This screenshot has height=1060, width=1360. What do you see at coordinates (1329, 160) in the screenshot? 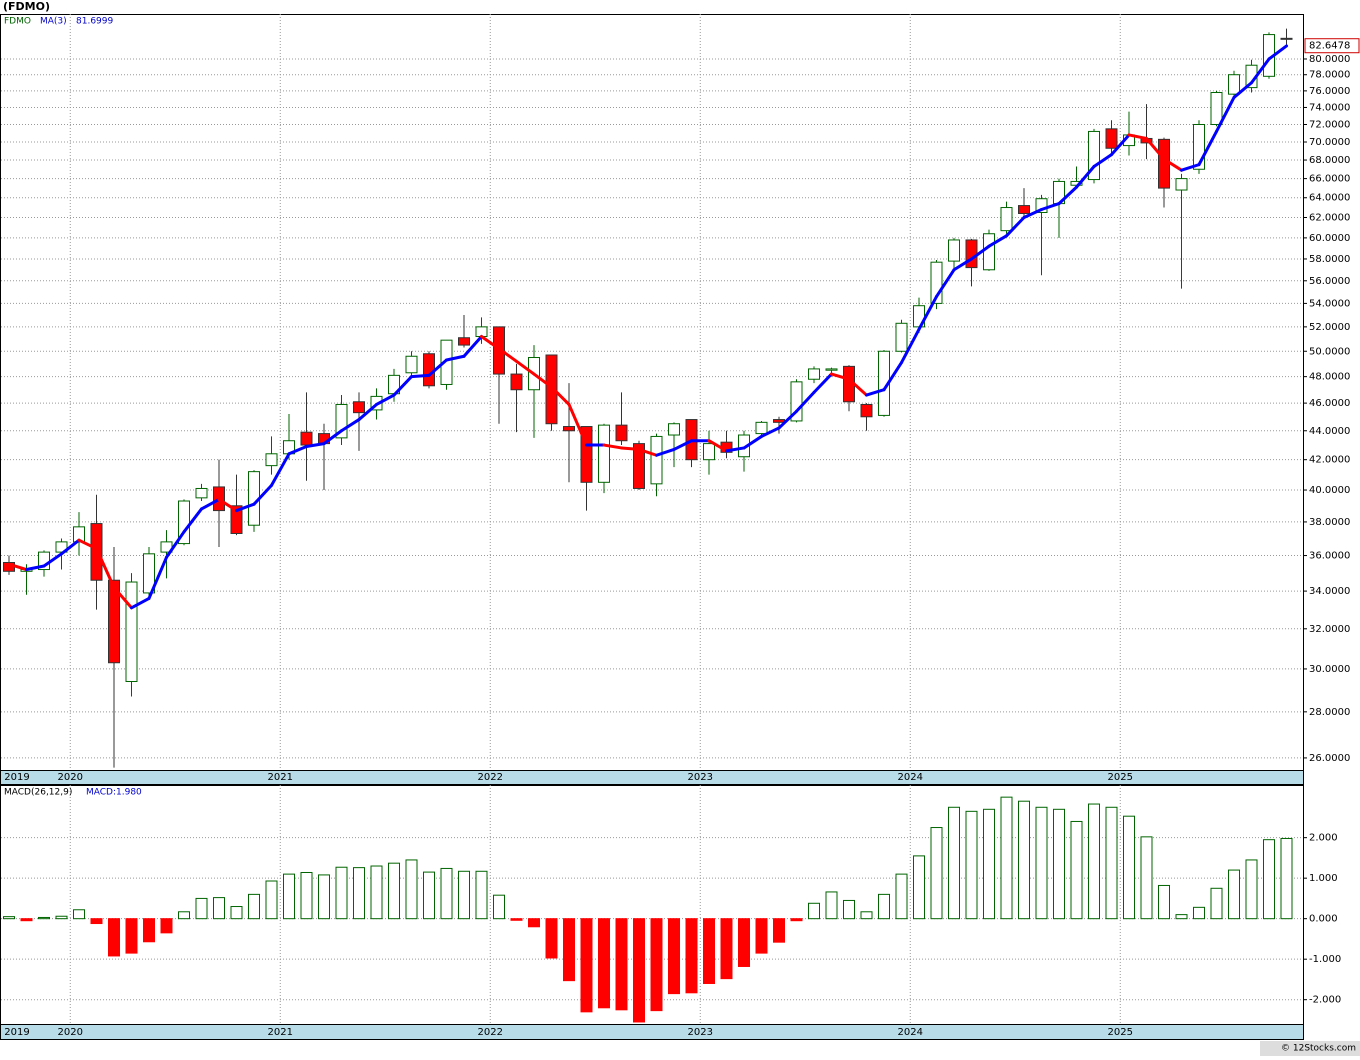
I see `y-tick-label: 68.0000` at bounding box center [1329, 160].